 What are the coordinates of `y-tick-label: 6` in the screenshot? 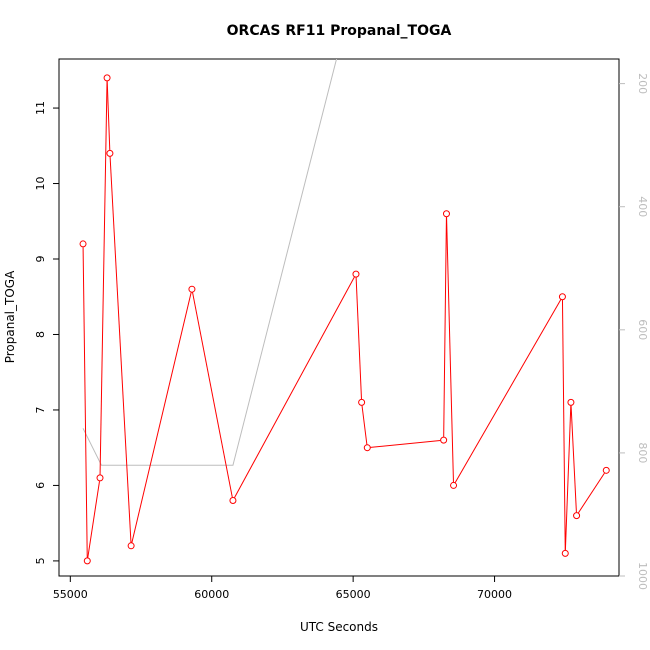 It's located at (40, 485).